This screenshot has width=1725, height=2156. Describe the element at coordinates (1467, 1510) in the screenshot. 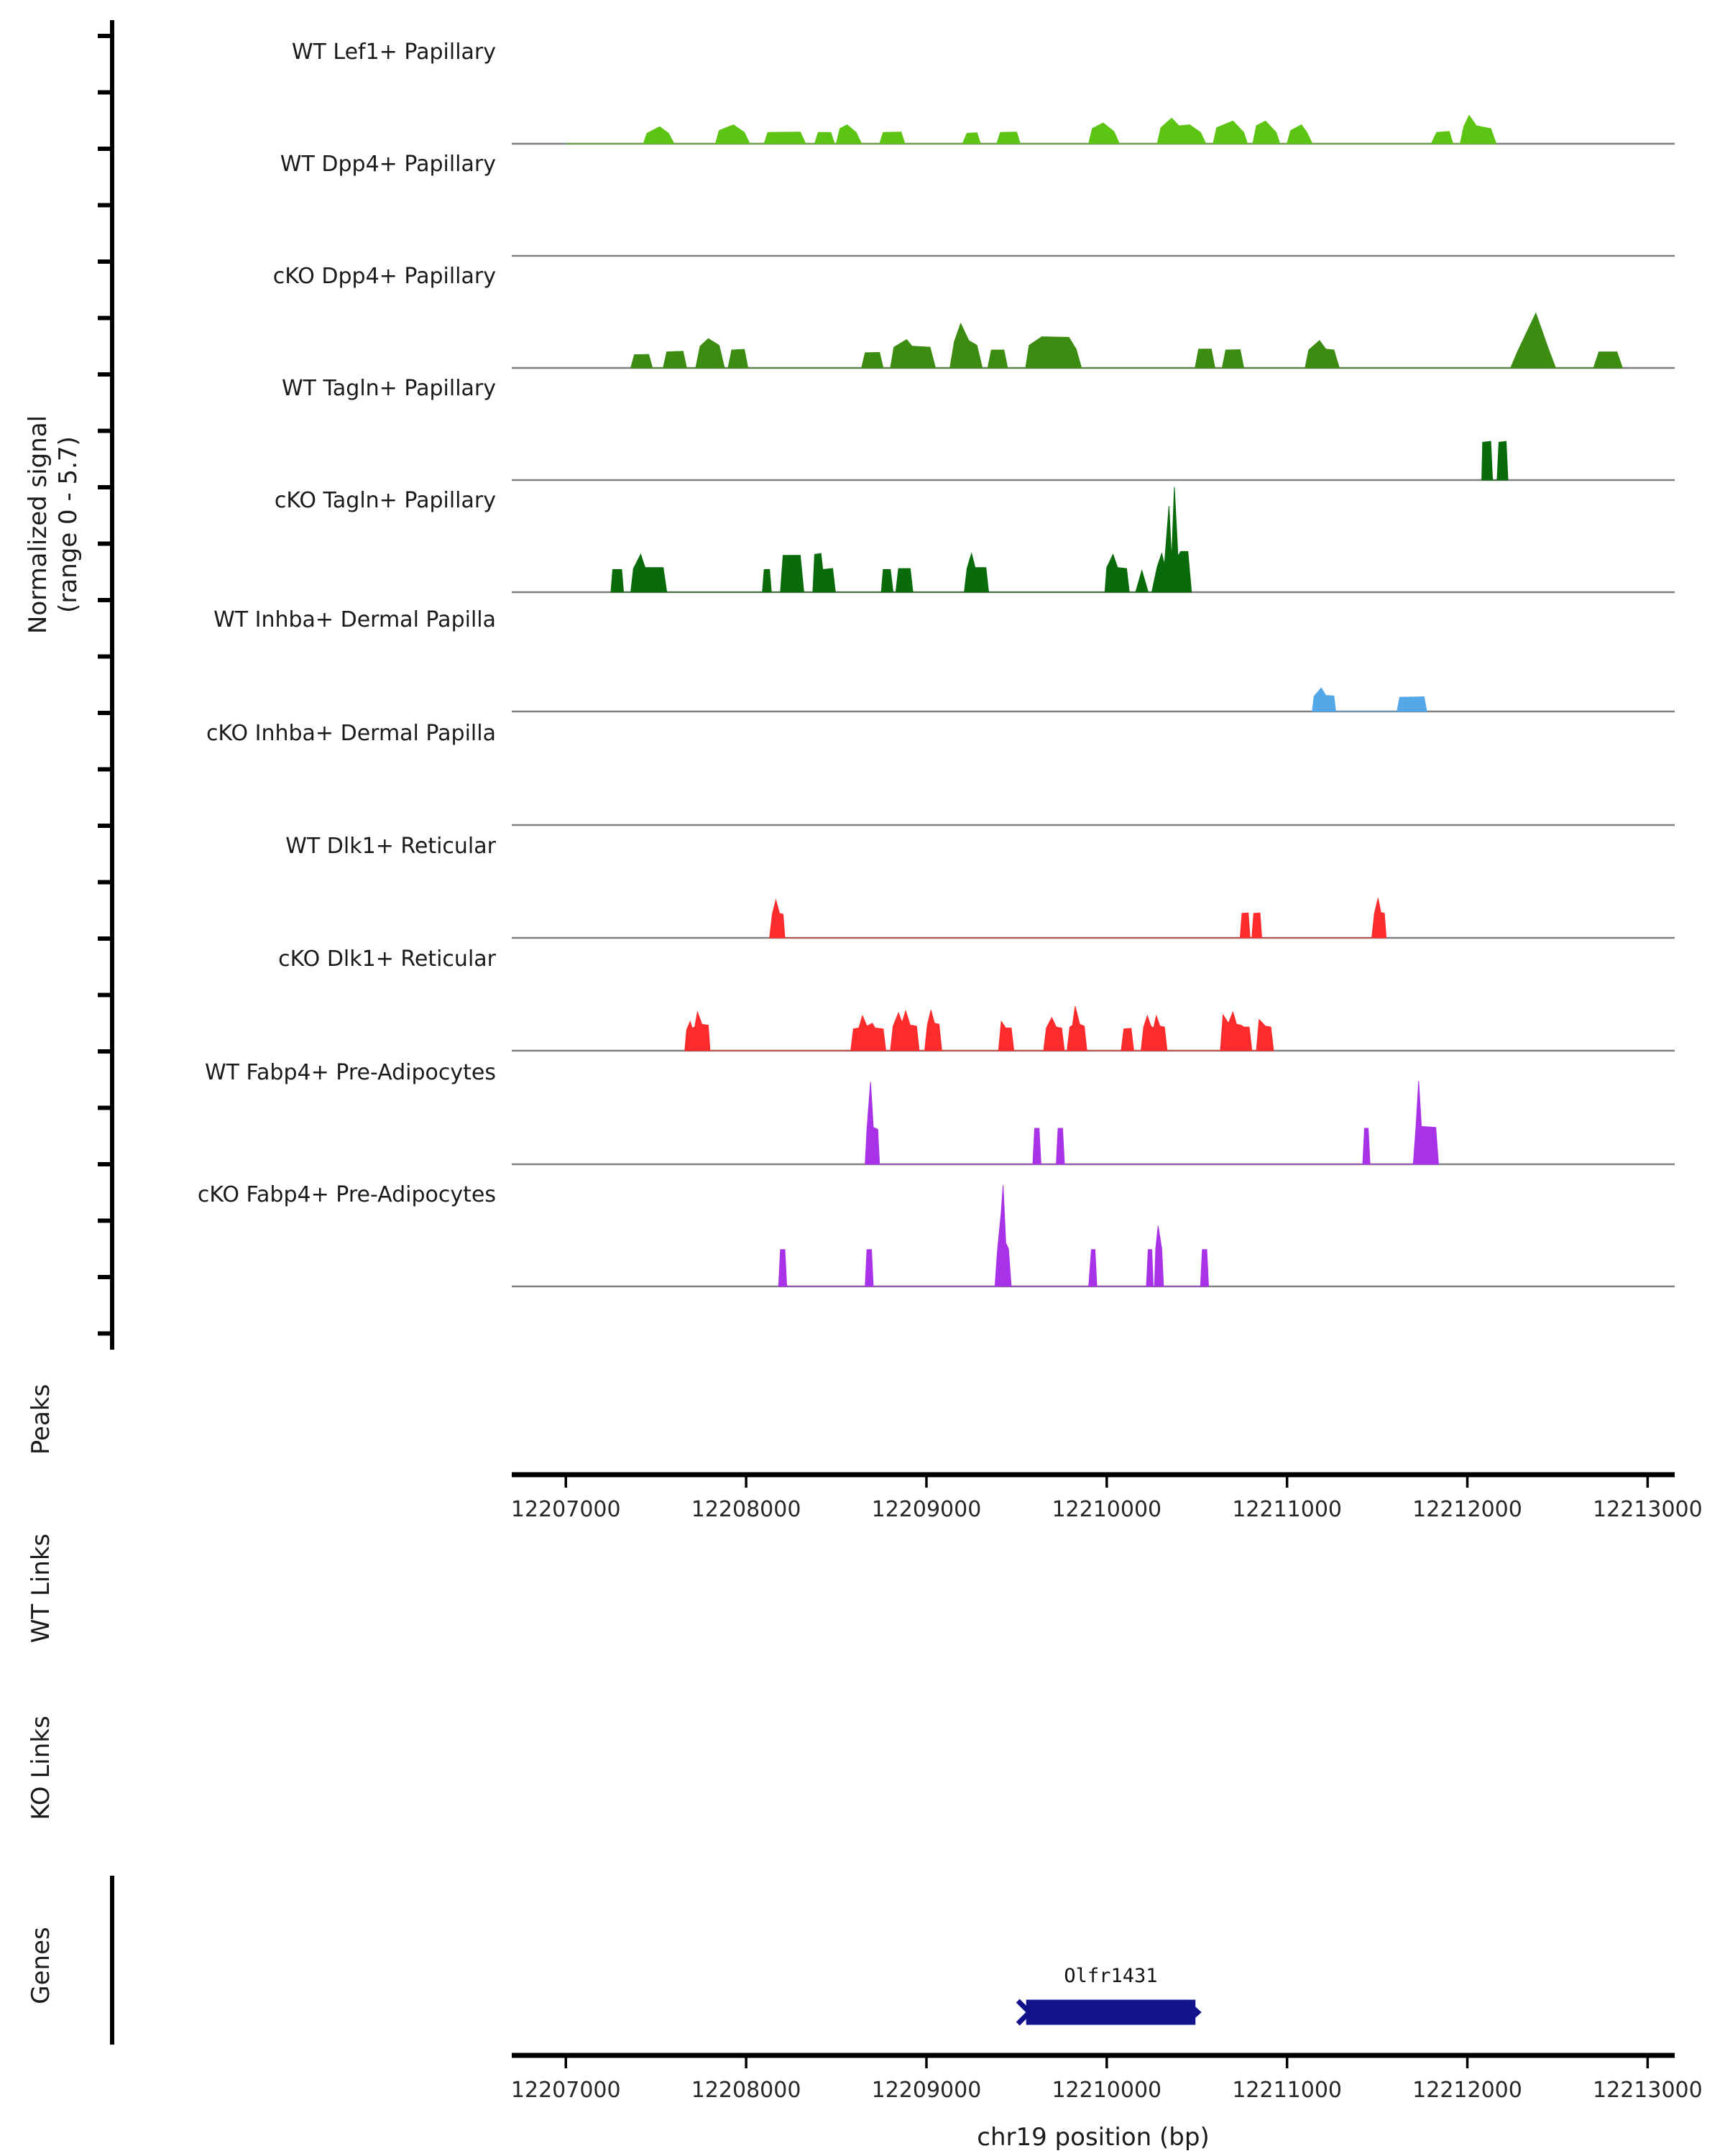

I see `peaks-x-tick-label-5: 12212000` at that location.